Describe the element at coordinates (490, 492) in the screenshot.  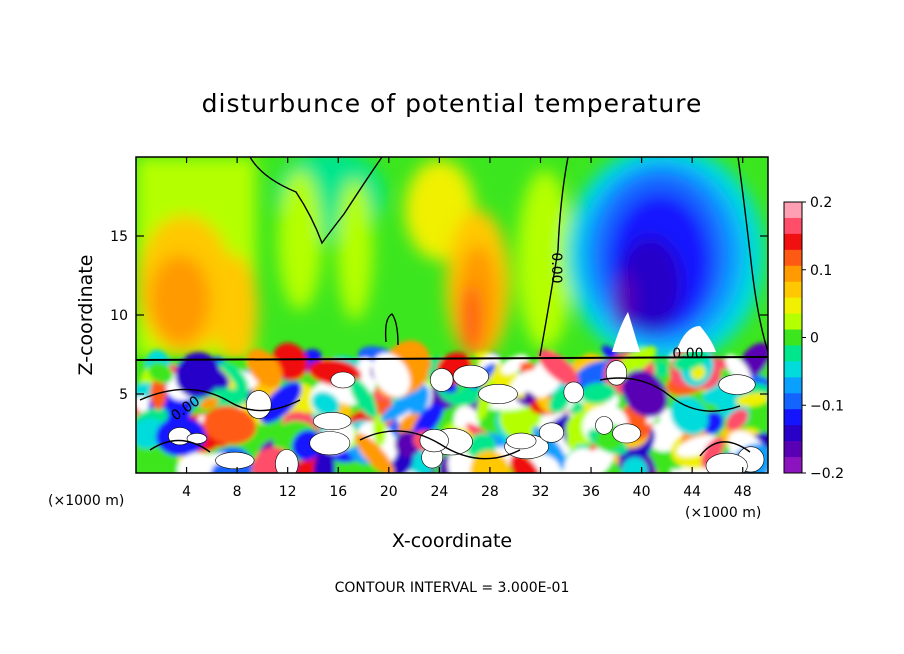
I see `x-tick-label: 28` at that location.